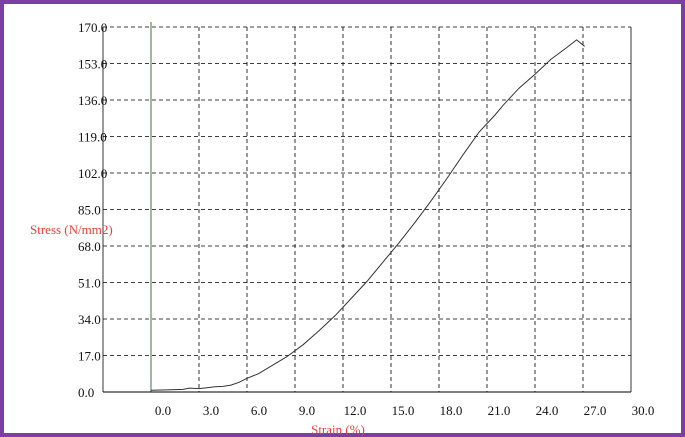 This screenshot has height=437, width=685. I want to click on y-tick-label: 34.0, so click(89, 319).